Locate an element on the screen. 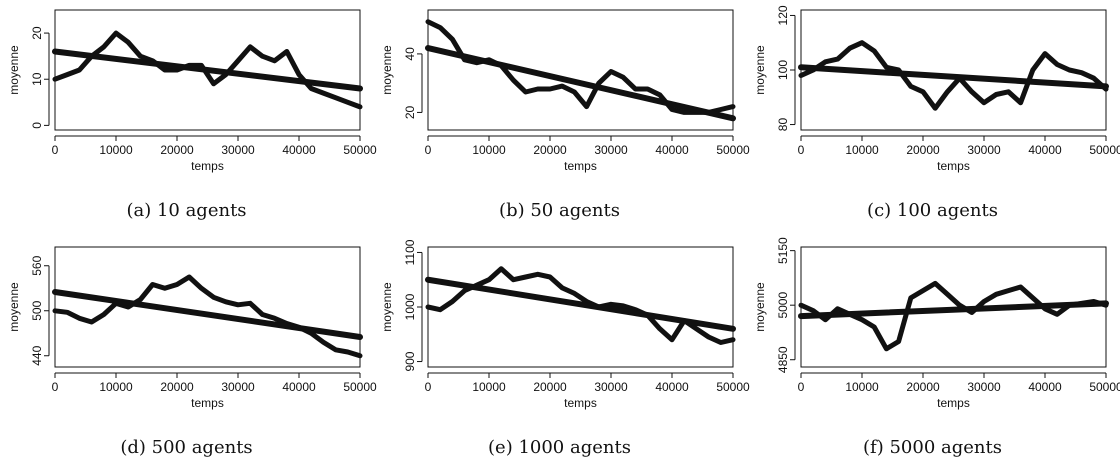 Image resolution: width=1120 pixels, height=474 pixels. y-tick-label: 4850 is located at coordinates (783, 359).